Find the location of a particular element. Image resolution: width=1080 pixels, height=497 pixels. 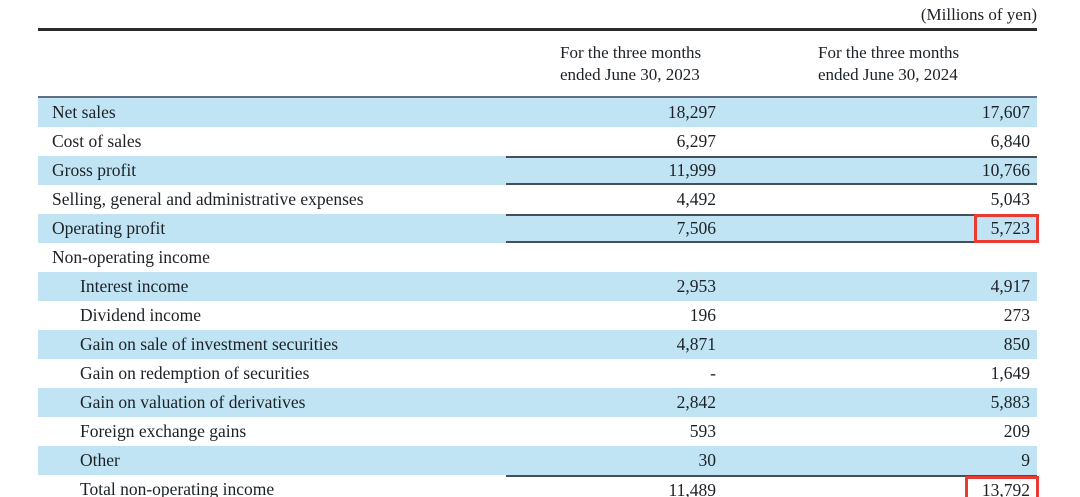

value-2024: 273 is located at coordinates (1016, 315).